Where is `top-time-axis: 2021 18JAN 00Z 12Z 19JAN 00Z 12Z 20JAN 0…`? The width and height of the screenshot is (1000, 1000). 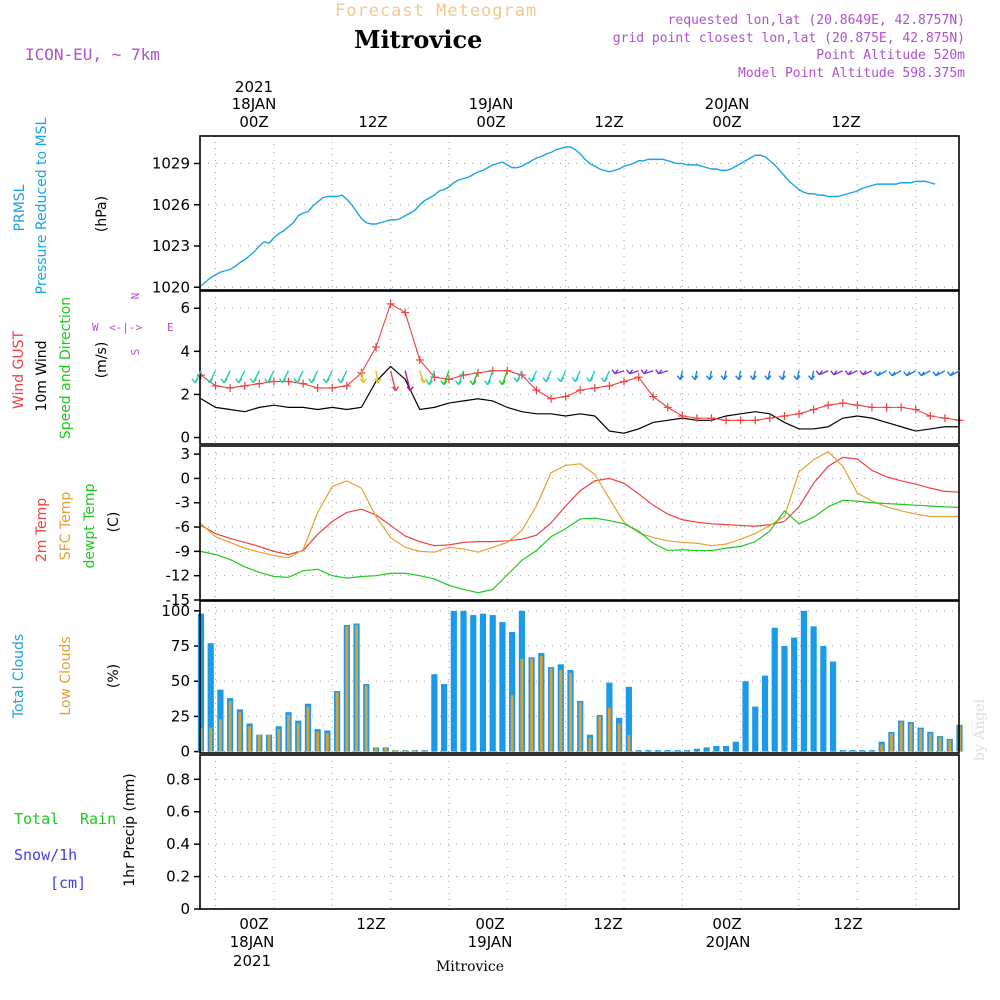
top-time-axis: 2021 18JAN 00Z 12Z 19JAN 00Z 12Z 20JAN 0… is located at coordinates (546, 104).